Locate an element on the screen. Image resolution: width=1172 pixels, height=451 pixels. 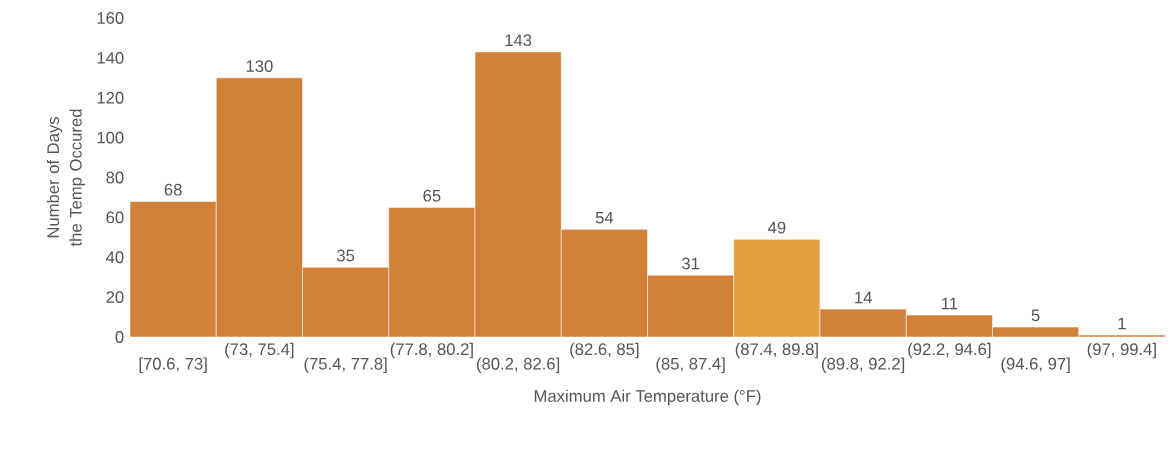
x-tick-label: (97, 99.4] is located at coordinates (1121, 350).